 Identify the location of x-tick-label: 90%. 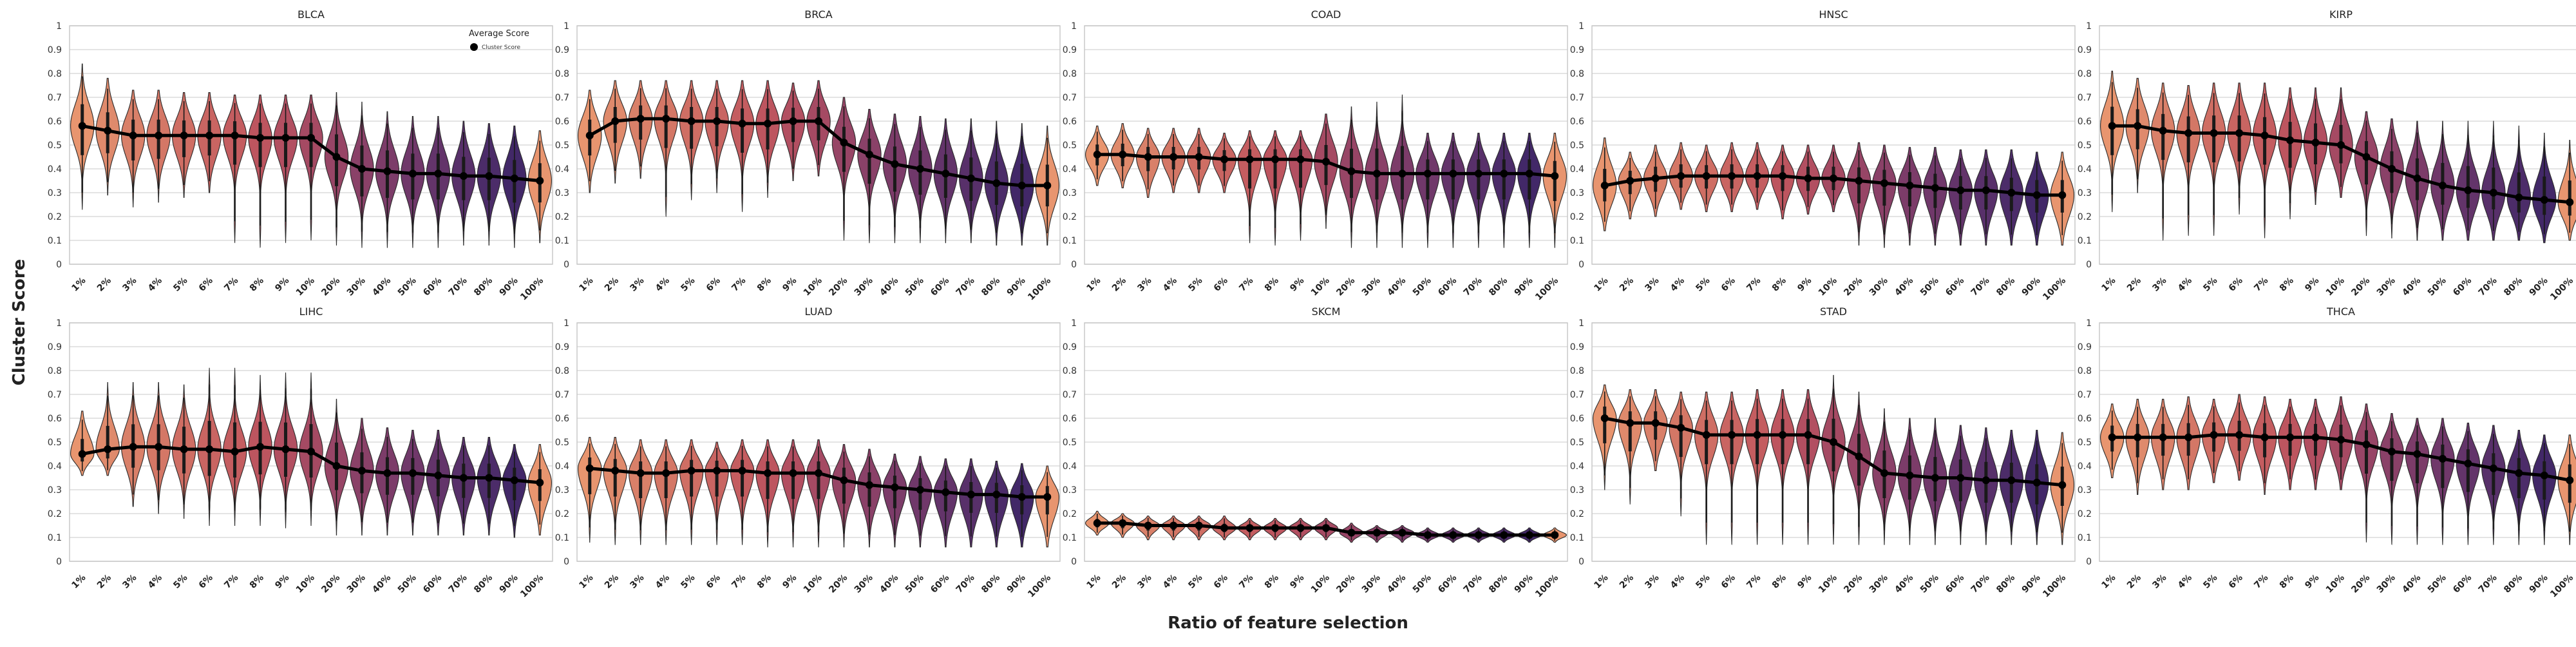
(2031, 584).